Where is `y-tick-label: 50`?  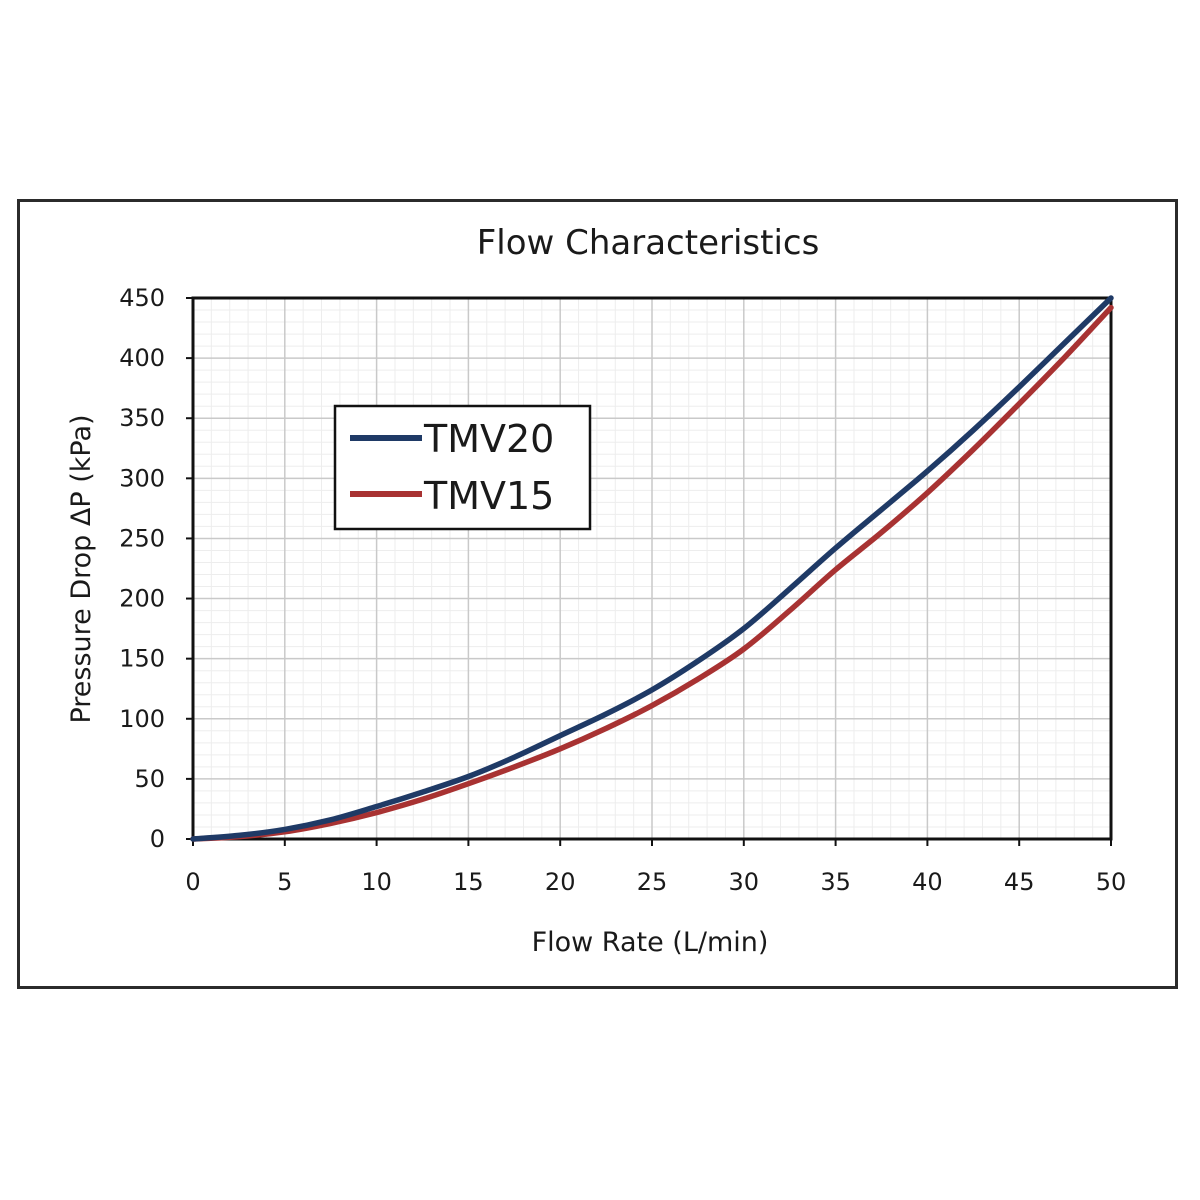
y-tick-label: 50 is located at coordinates (149, 779).